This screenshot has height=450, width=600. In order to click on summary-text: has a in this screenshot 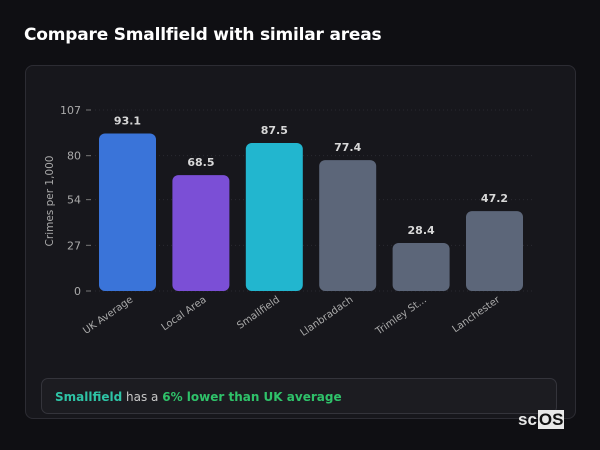, I will do `click(142, 397)`.